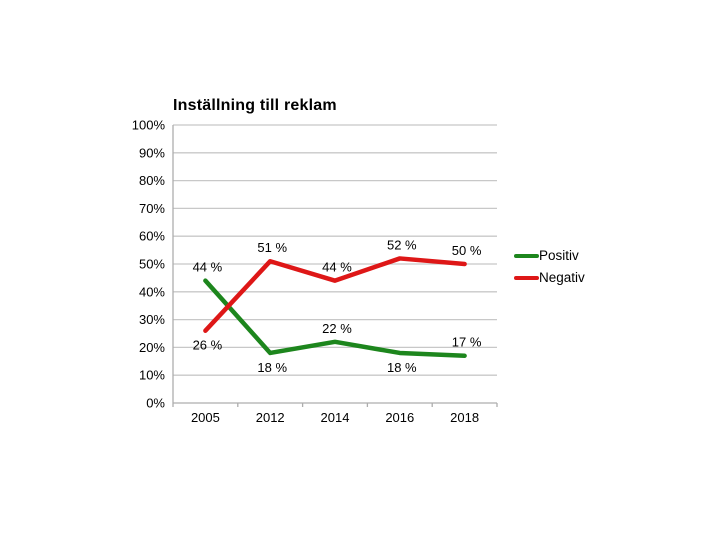 The image size is (720, 540). I want to click on svg-text: 90%, so click(152, 152).